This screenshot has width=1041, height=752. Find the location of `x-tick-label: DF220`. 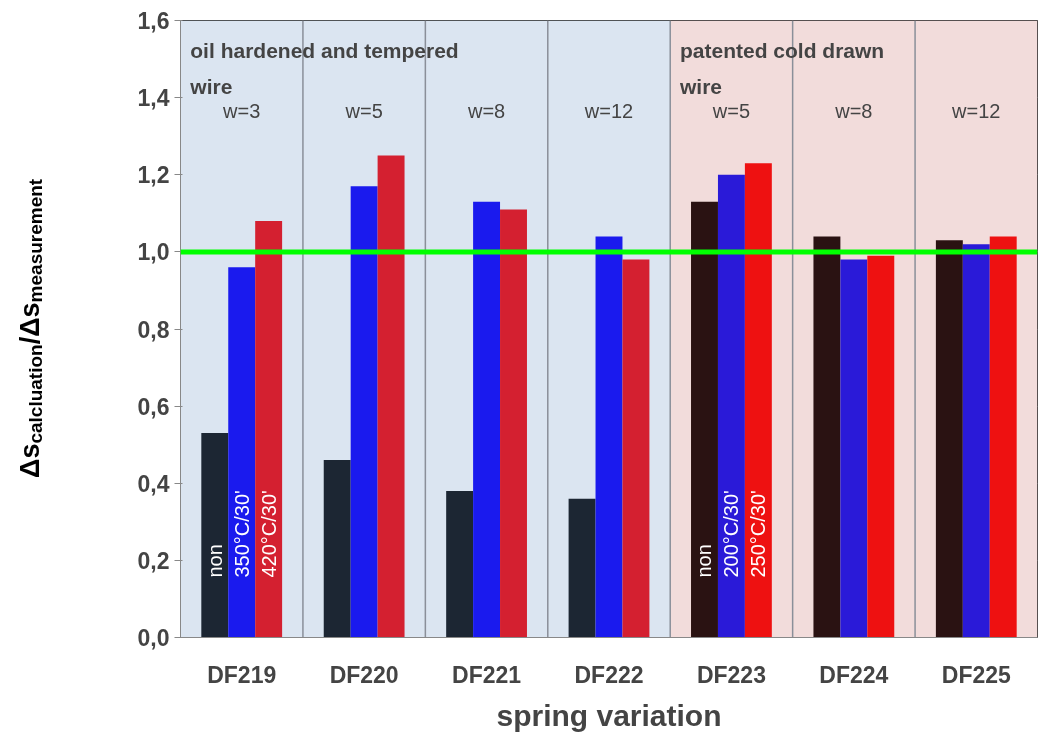

x-tick-label: DF220 is located at coordinates (364, 674).